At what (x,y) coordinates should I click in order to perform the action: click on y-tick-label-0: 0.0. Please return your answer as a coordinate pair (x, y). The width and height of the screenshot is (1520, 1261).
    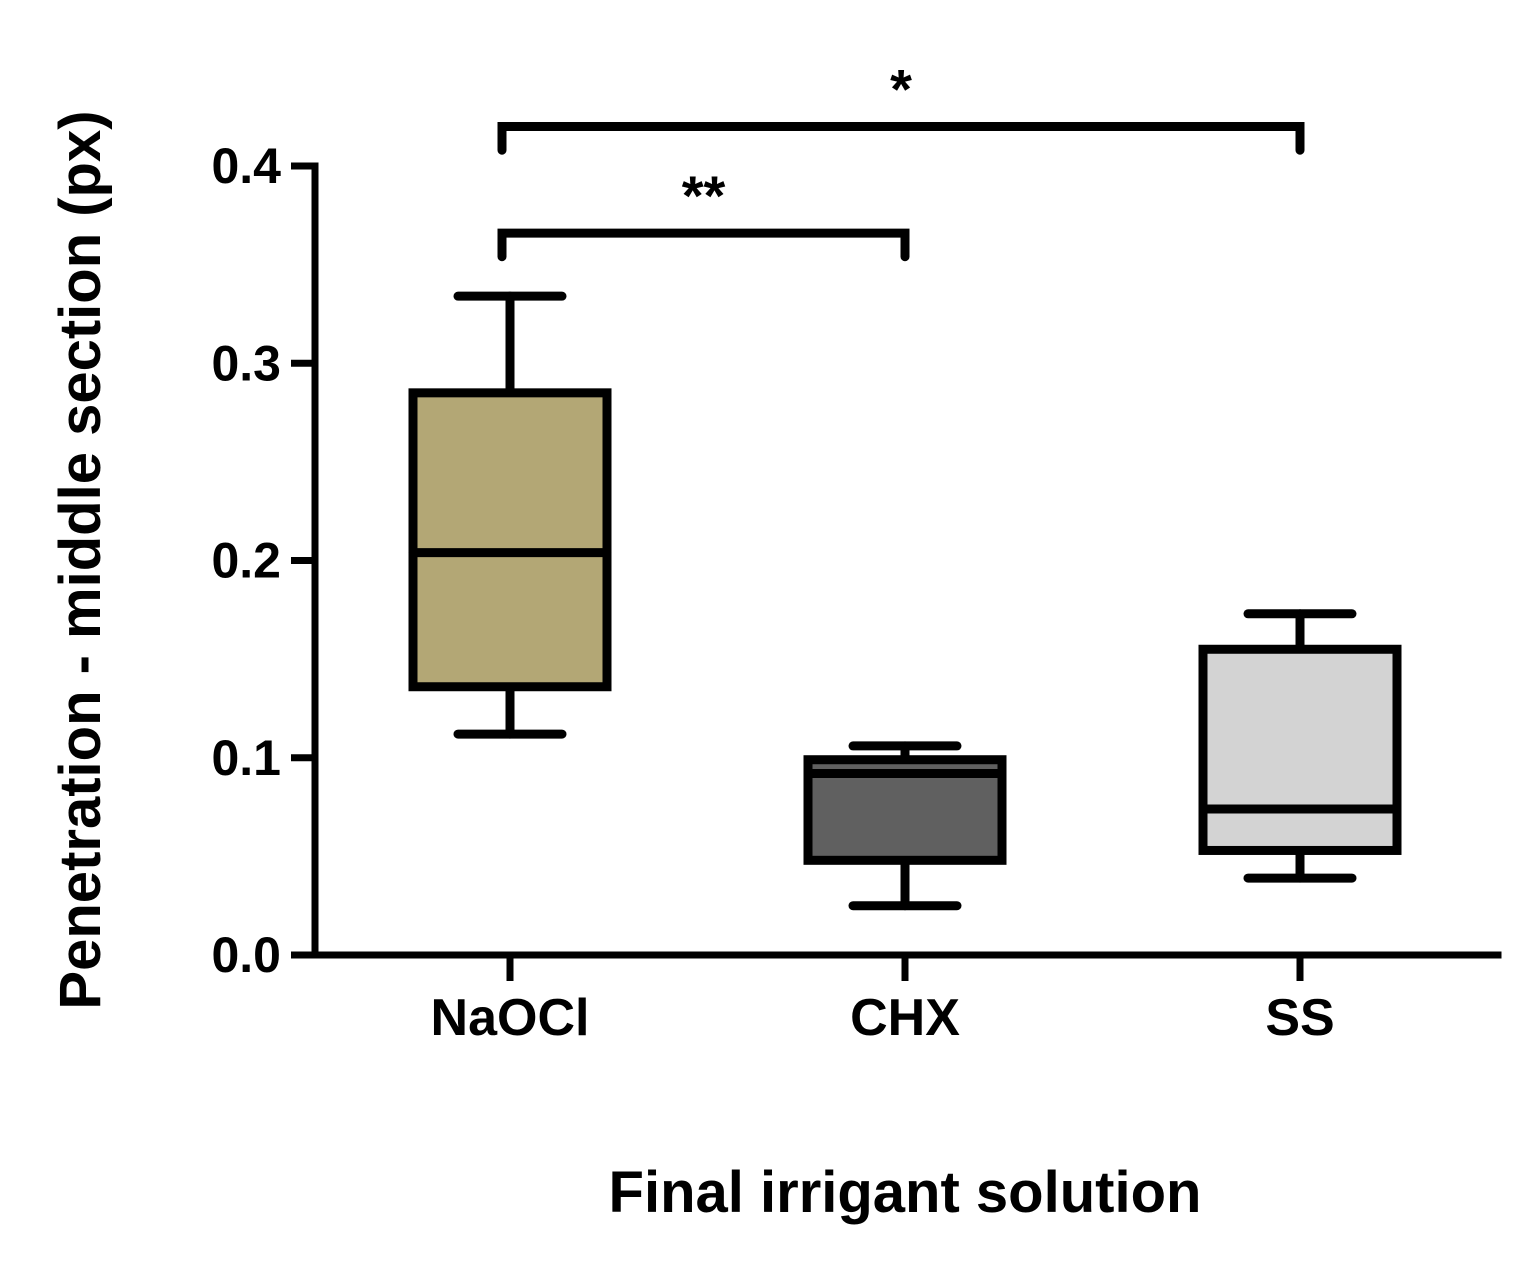
    Looking at the image, I should click on (246, 955).